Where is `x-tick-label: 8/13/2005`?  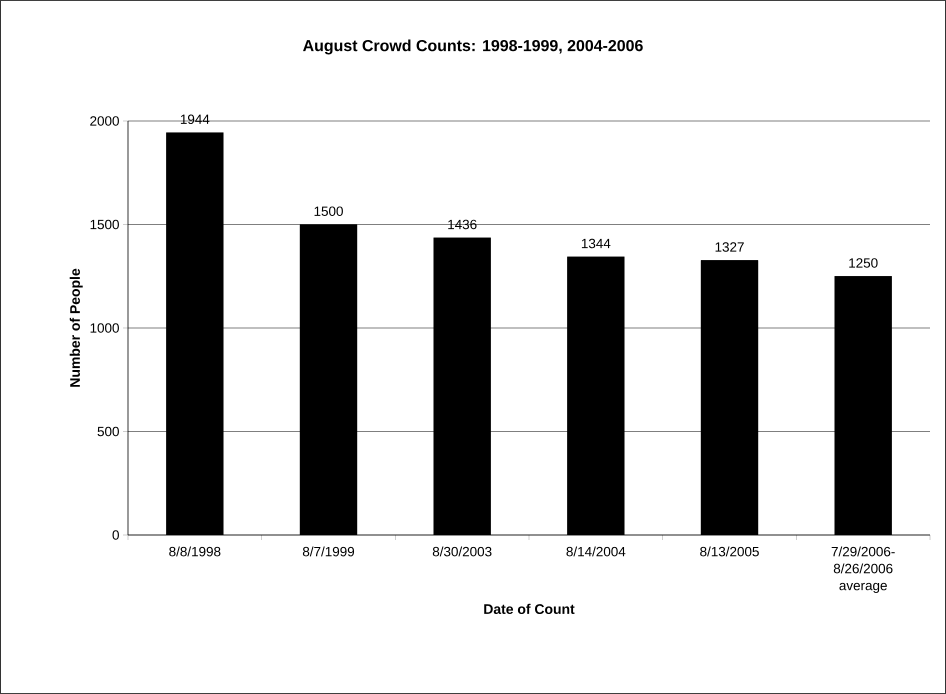
x-tick-label: 8/13/2005 is located at coordinates (729, 551).